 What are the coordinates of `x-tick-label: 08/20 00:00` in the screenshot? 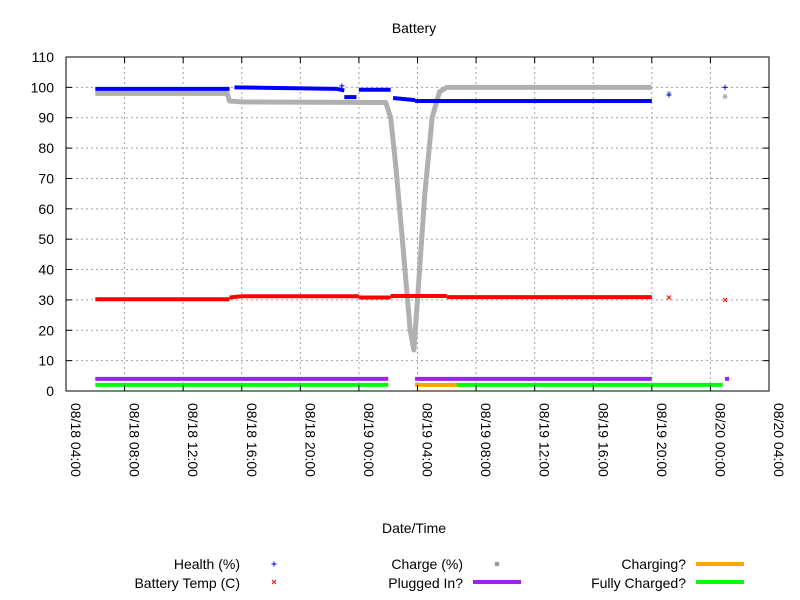 It's located at (720, 440).